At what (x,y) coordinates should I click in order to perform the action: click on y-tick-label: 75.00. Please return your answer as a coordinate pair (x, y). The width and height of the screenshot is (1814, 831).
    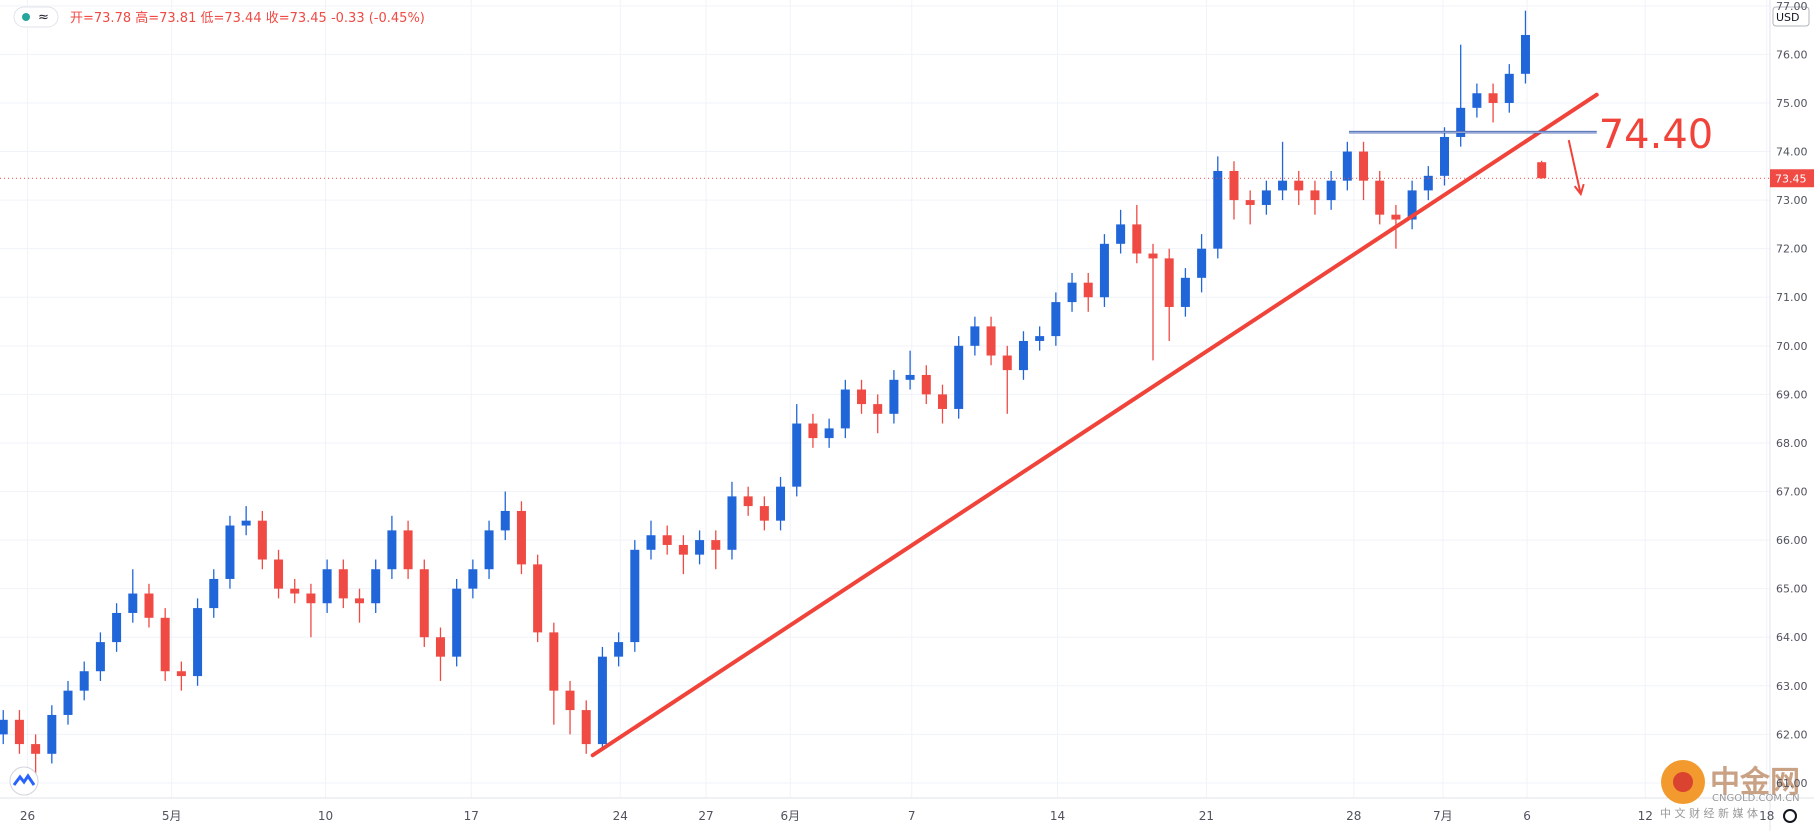
    Looking at the image, I should click on (1792, 103).